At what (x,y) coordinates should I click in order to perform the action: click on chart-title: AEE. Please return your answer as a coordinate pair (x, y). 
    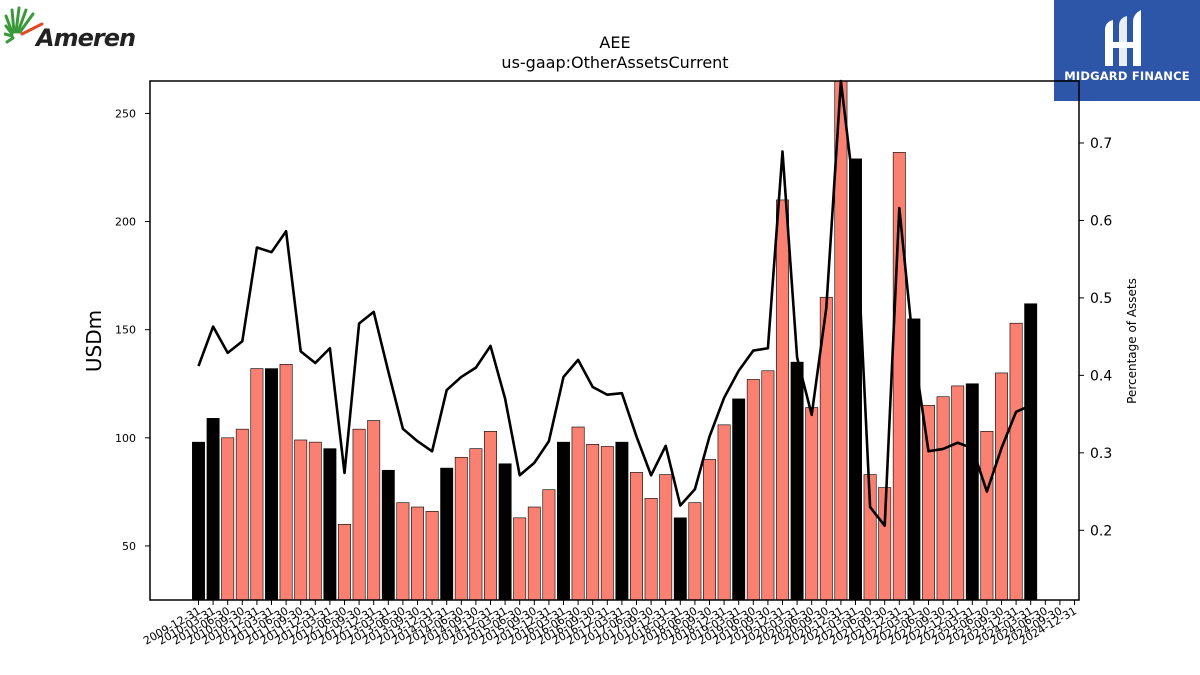
    Looking at the image, I should click on (614, 42).